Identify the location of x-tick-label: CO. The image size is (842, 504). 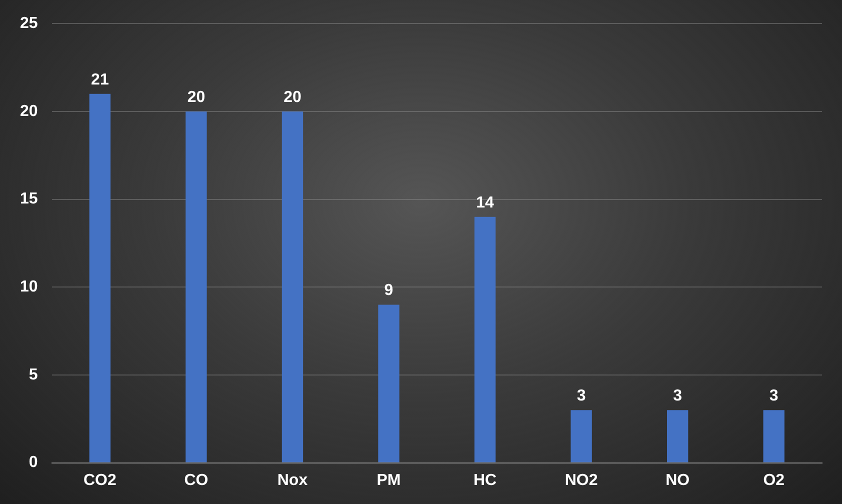
(196, 480).